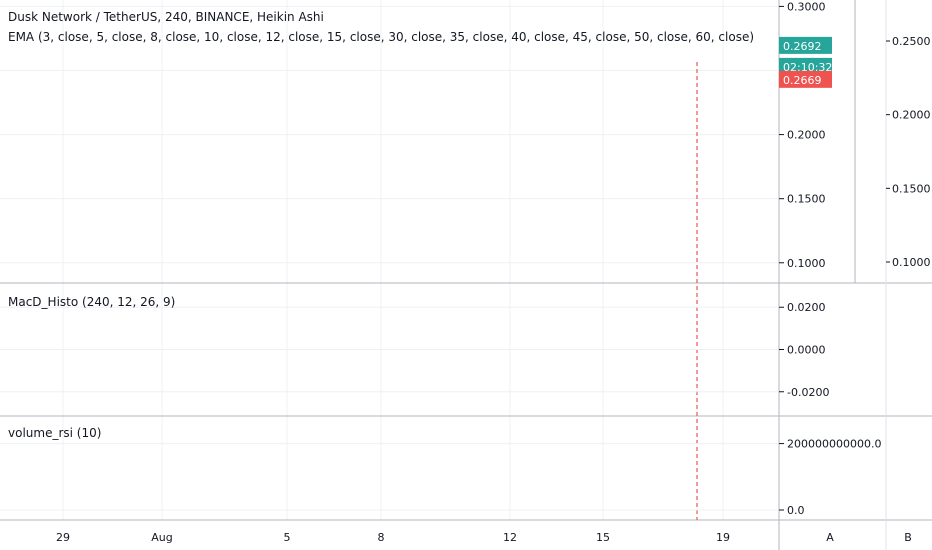 Image resolution: width=932 pixels, height=550 pixels. Describe the element at coordinates (381, 537) in the screenshot. I see `x-tick-label: 8` at that location.